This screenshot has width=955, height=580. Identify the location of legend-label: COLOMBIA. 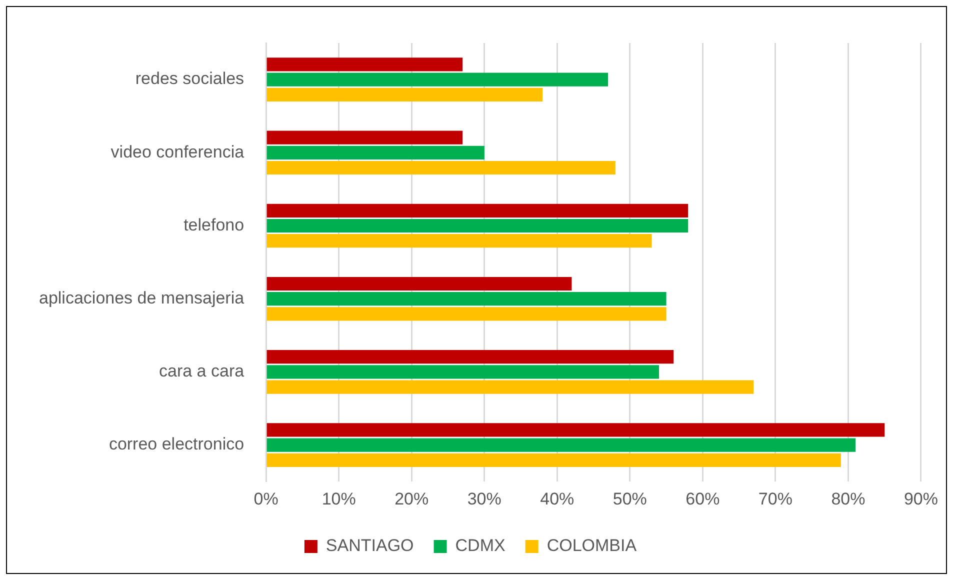
(592, 546).